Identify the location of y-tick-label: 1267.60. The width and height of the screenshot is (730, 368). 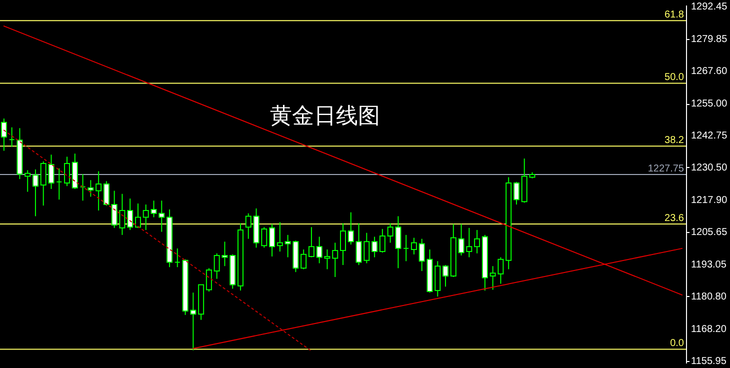
(709, 71).